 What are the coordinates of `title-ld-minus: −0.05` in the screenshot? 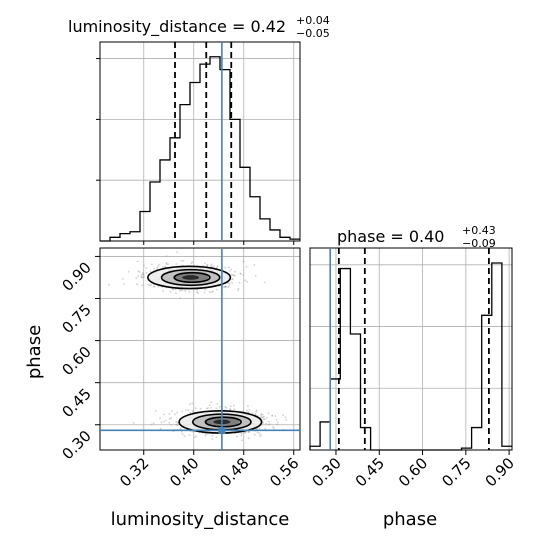 It's located at (313, 33).